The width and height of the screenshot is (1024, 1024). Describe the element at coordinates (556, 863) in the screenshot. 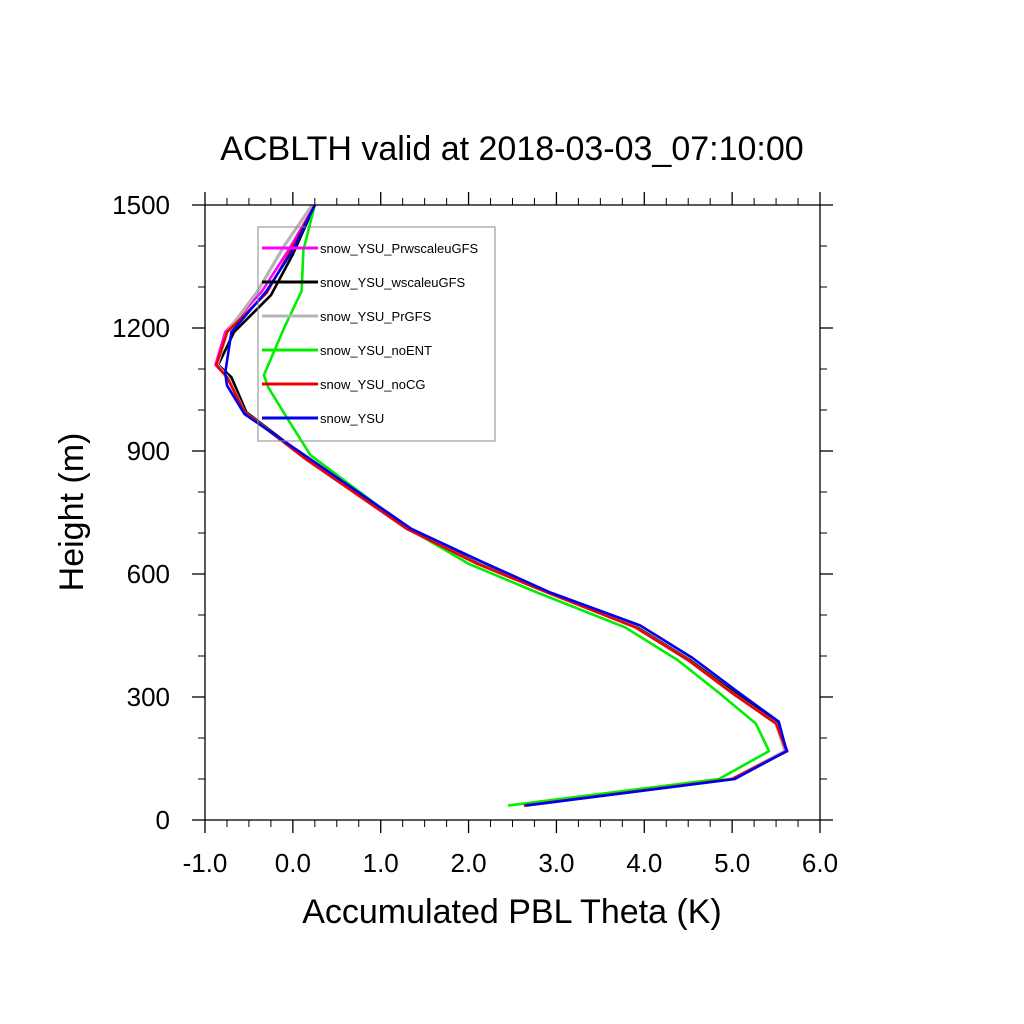

I see `x-tick-label: 3.0` at that location.